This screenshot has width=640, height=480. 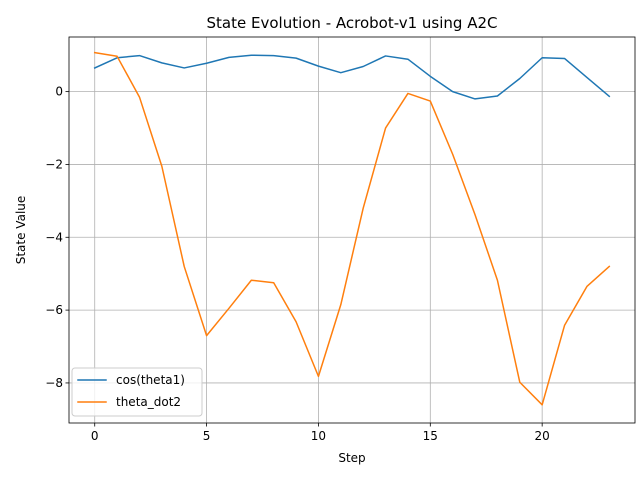 What do you see at coordinates (542, 436) in the screenshot?
I see `x-tick-label: 20` at bounding box center [542, 436].